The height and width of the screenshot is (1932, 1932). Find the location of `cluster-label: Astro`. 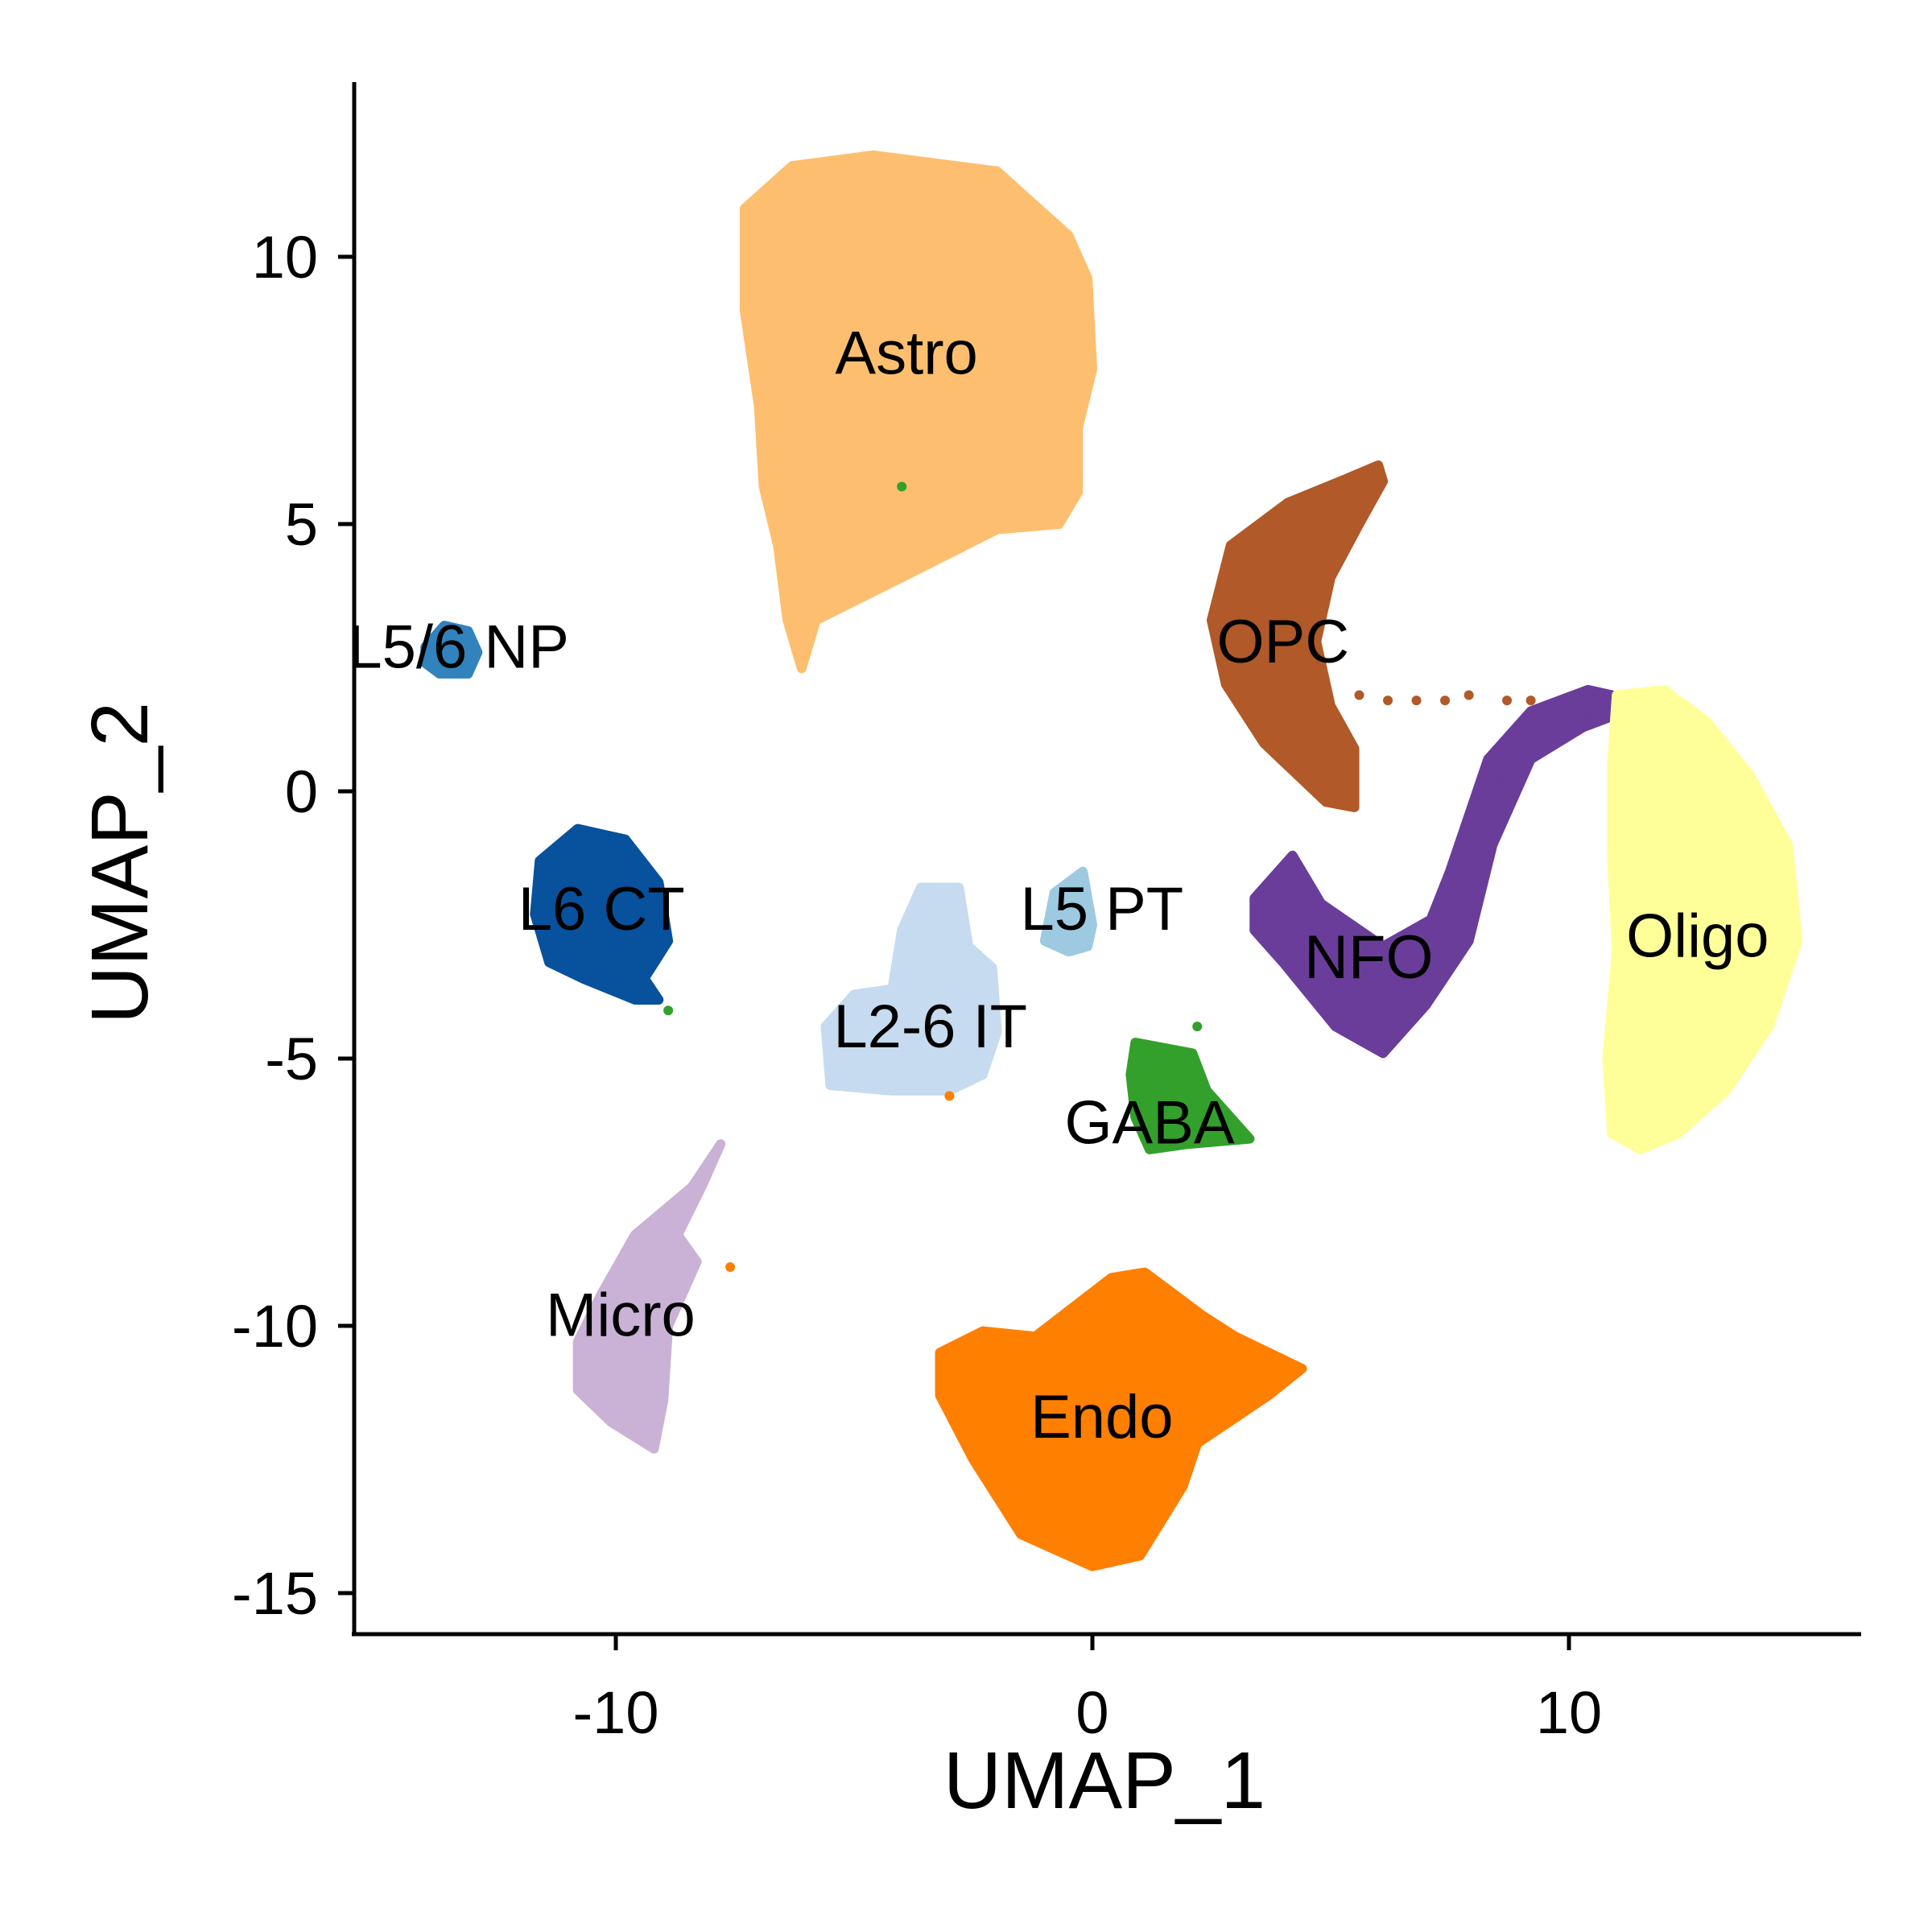

cluster-label: Astro is located at coordinates (906, 354).